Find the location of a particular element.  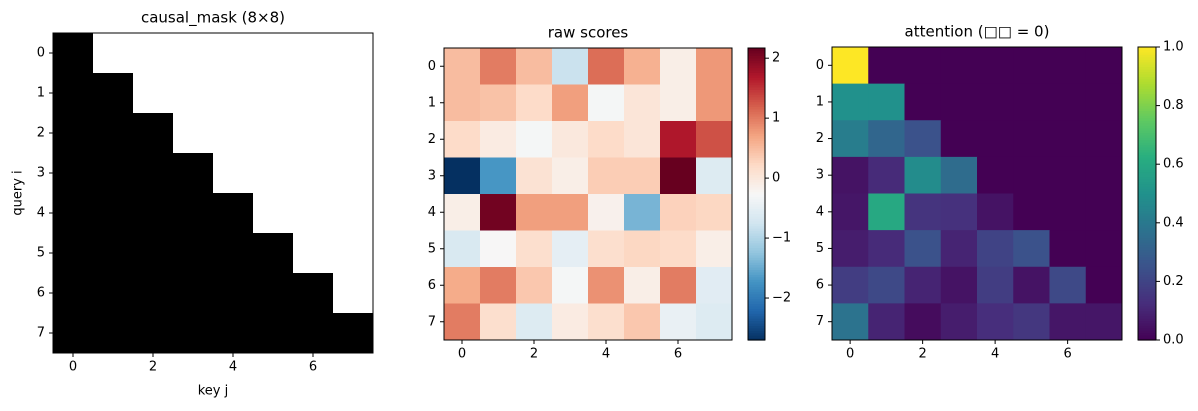

y-tick-label: 6 is located at coordinates (432, 285).